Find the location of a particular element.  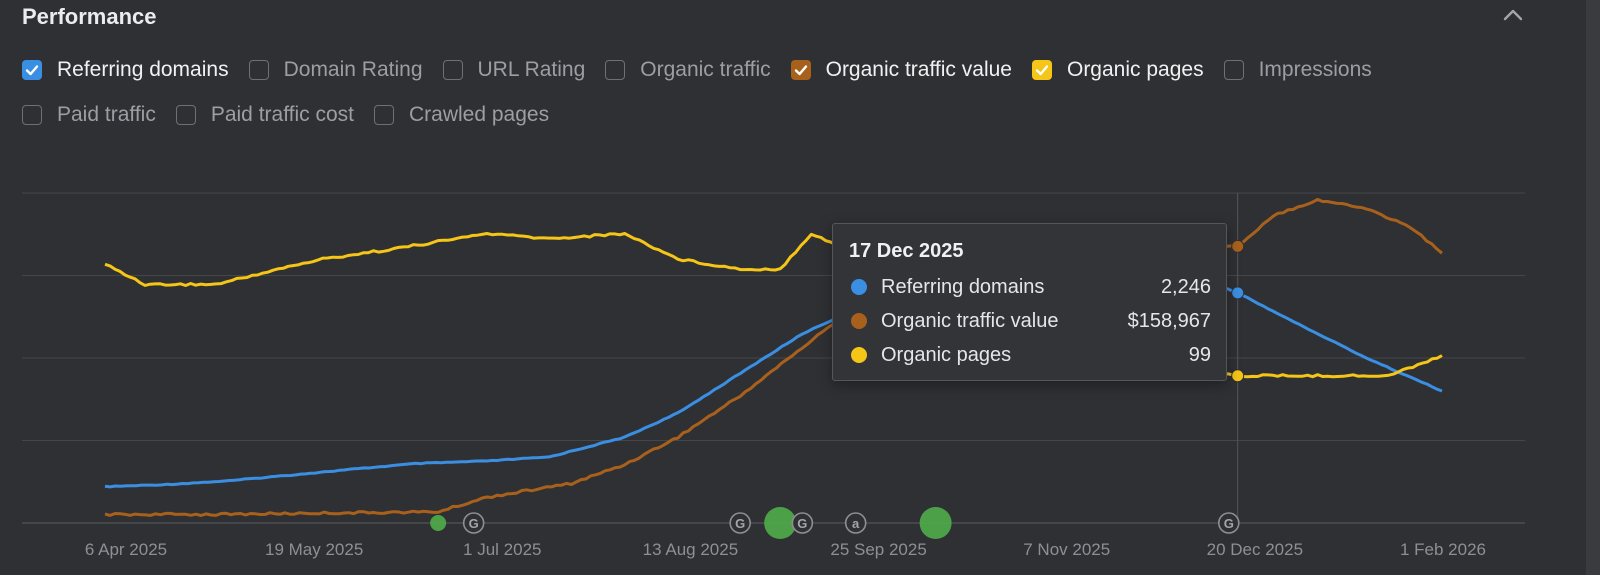

x-tick-label: 6 Apr 2025 is located at coordinates (126, 549).